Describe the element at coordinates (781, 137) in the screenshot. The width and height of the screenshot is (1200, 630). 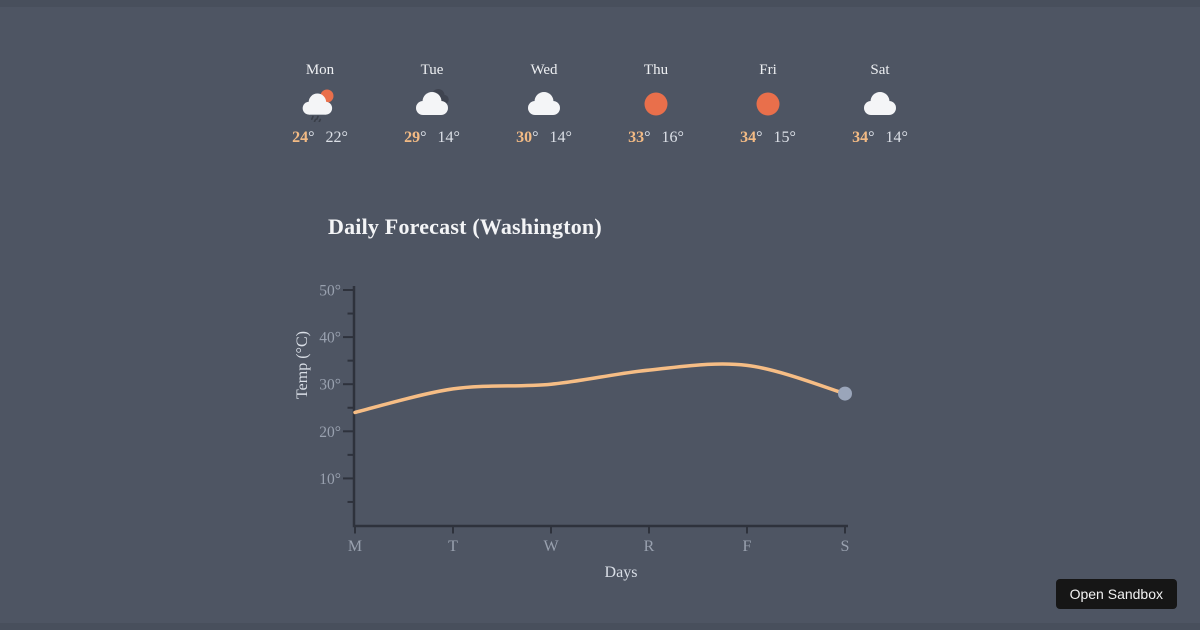
I see `low-temp: 15` at that location.